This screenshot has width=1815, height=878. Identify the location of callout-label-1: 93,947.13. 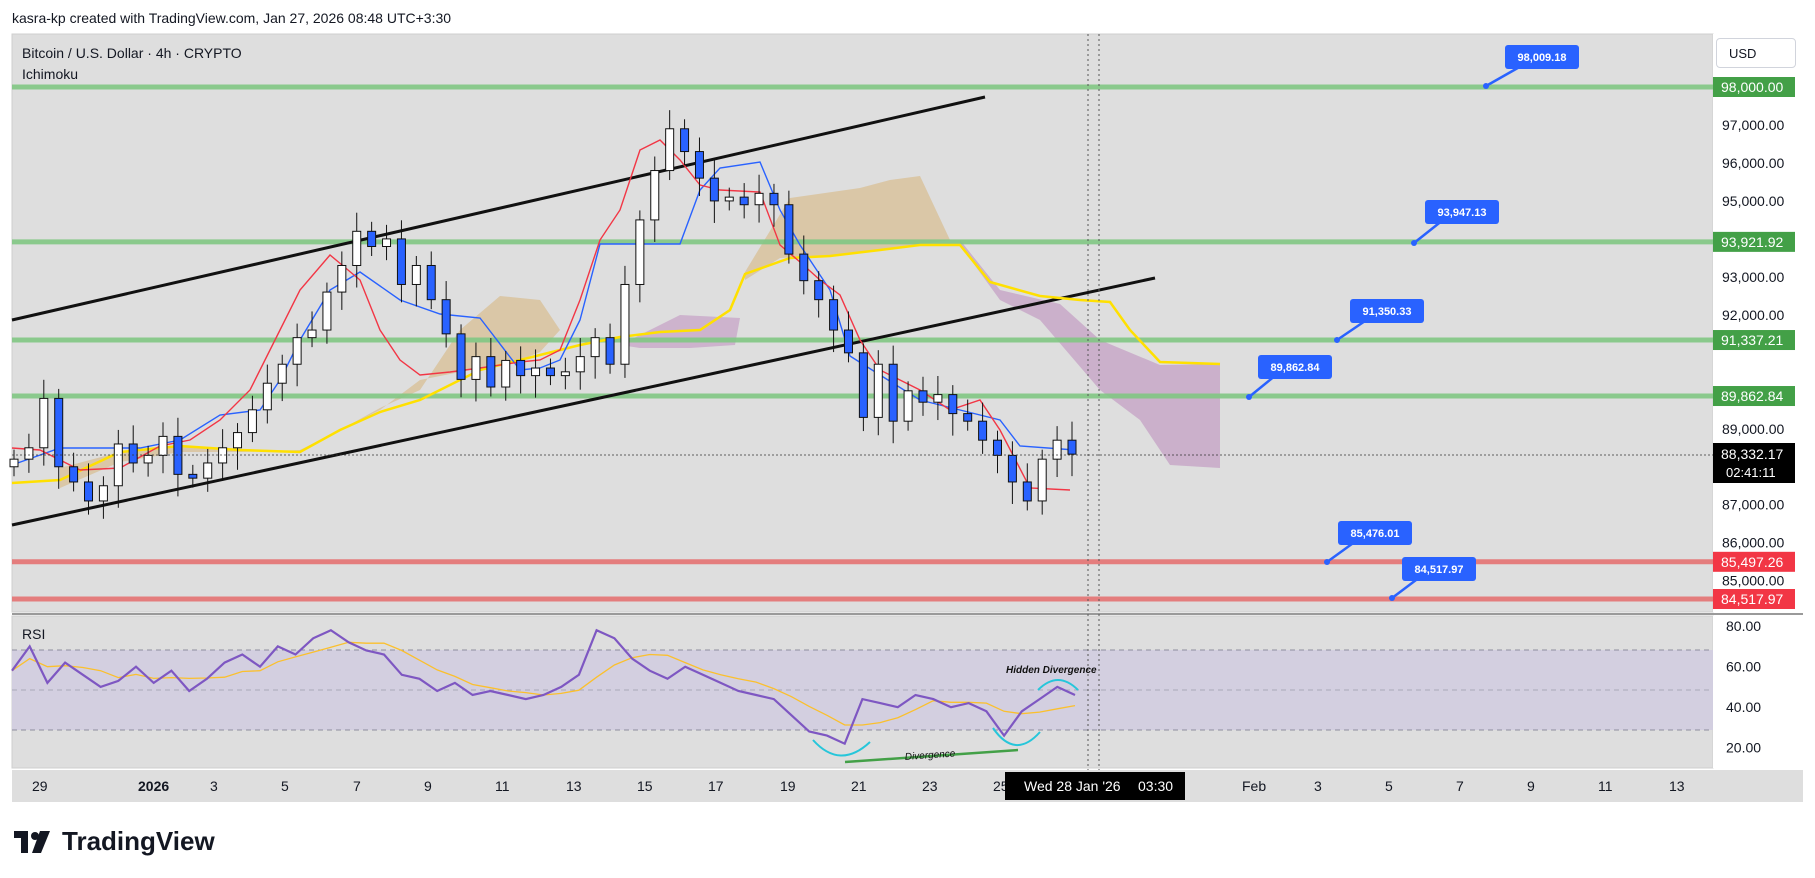
(1462, 213).